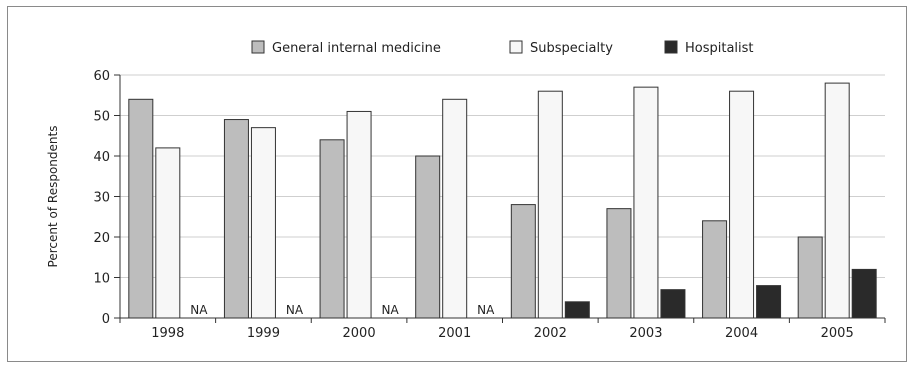  Describe the element at coordinates (645, 333) in the screenshot. I see `x-tick-label: 2003` at that location.